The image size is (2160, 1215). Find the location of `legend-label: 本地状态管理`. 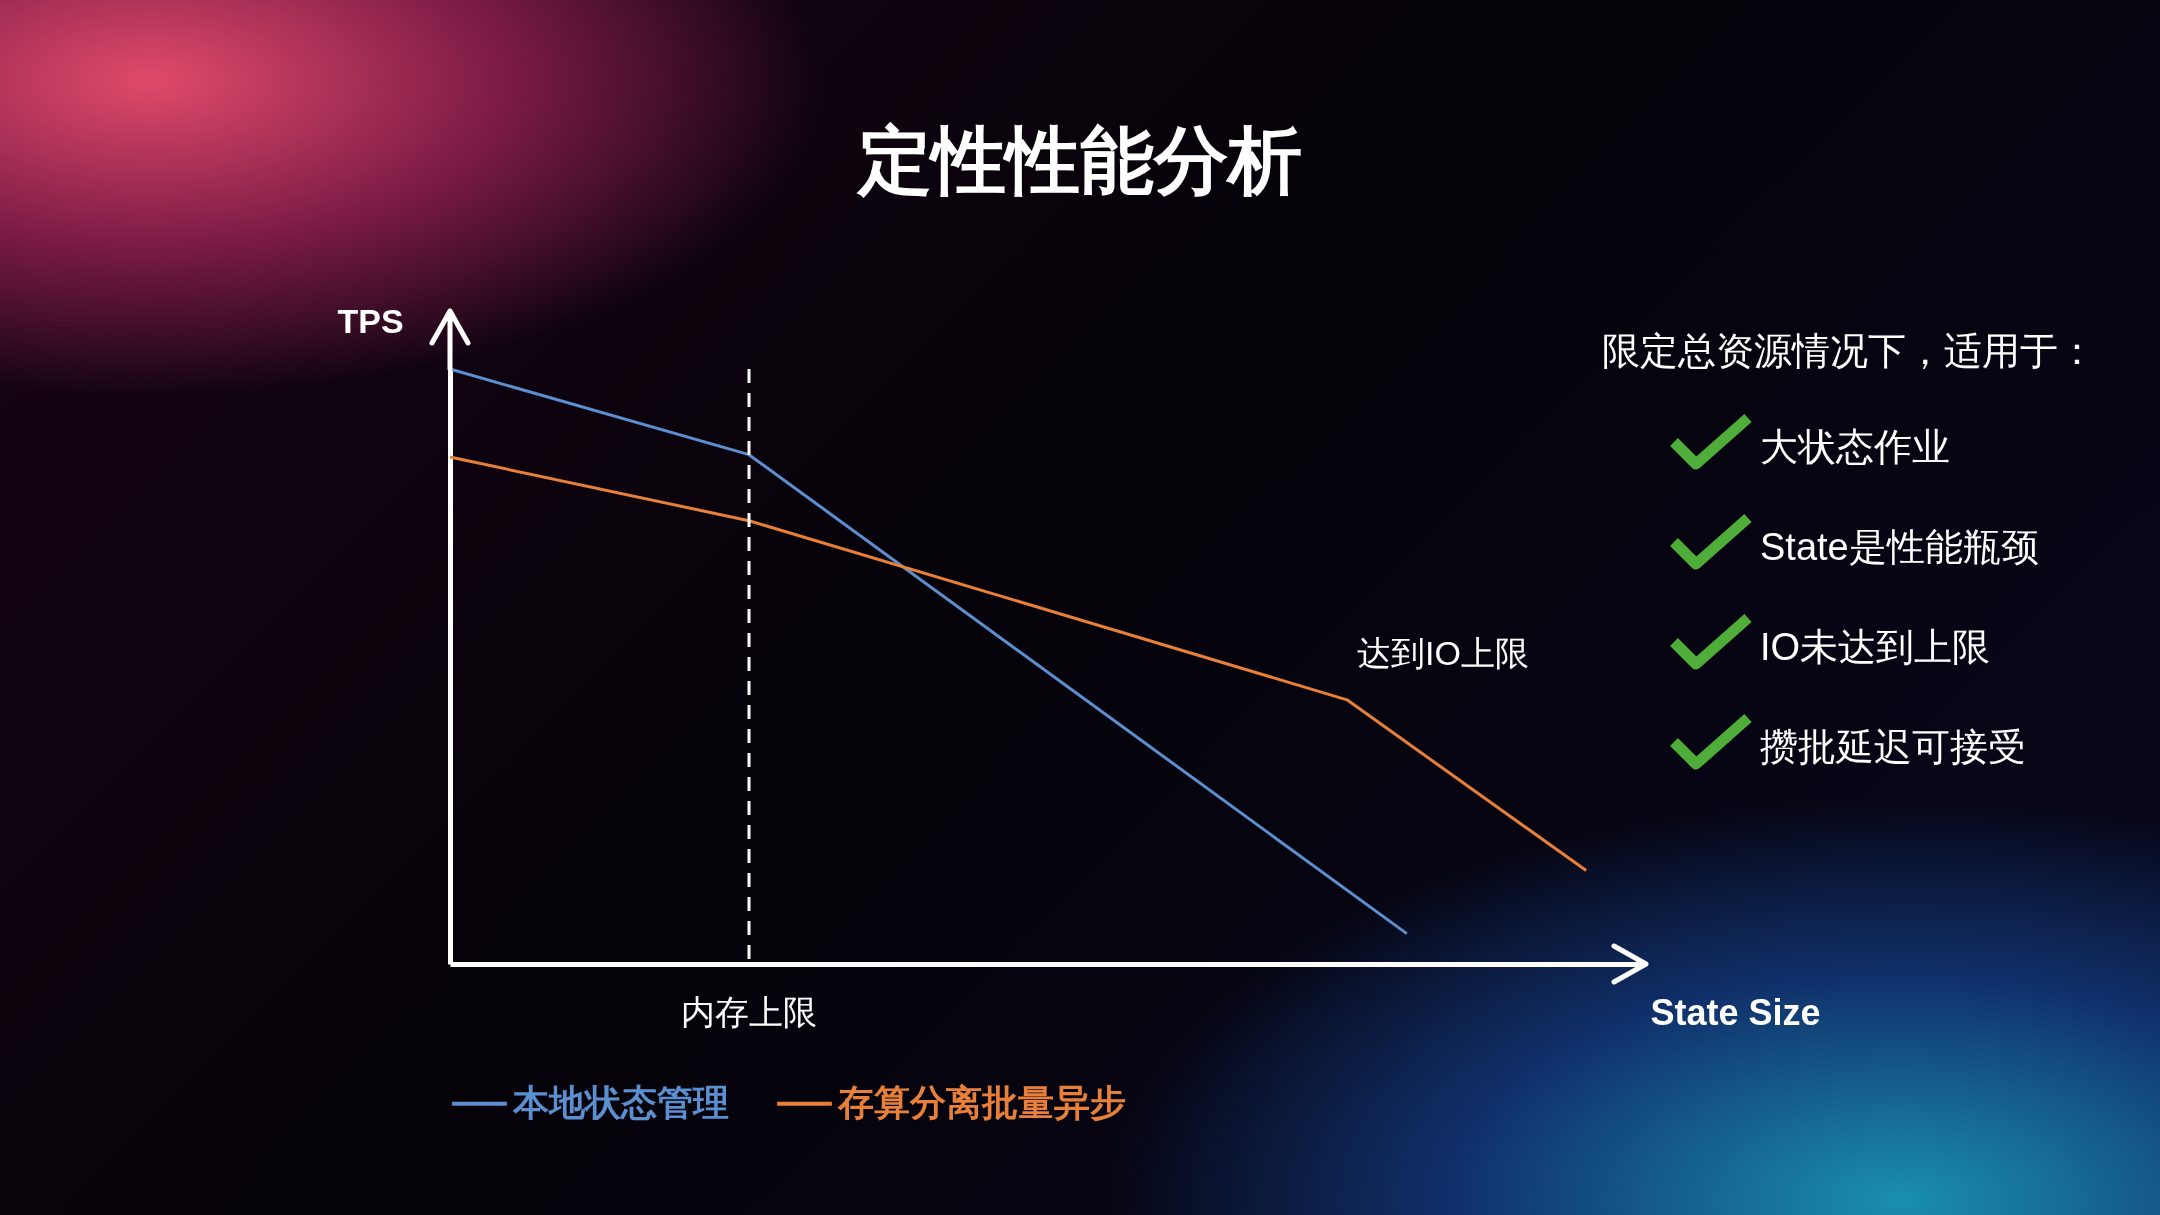

legend-label: 本地状态管理 is located at coordinates (620, 1102).